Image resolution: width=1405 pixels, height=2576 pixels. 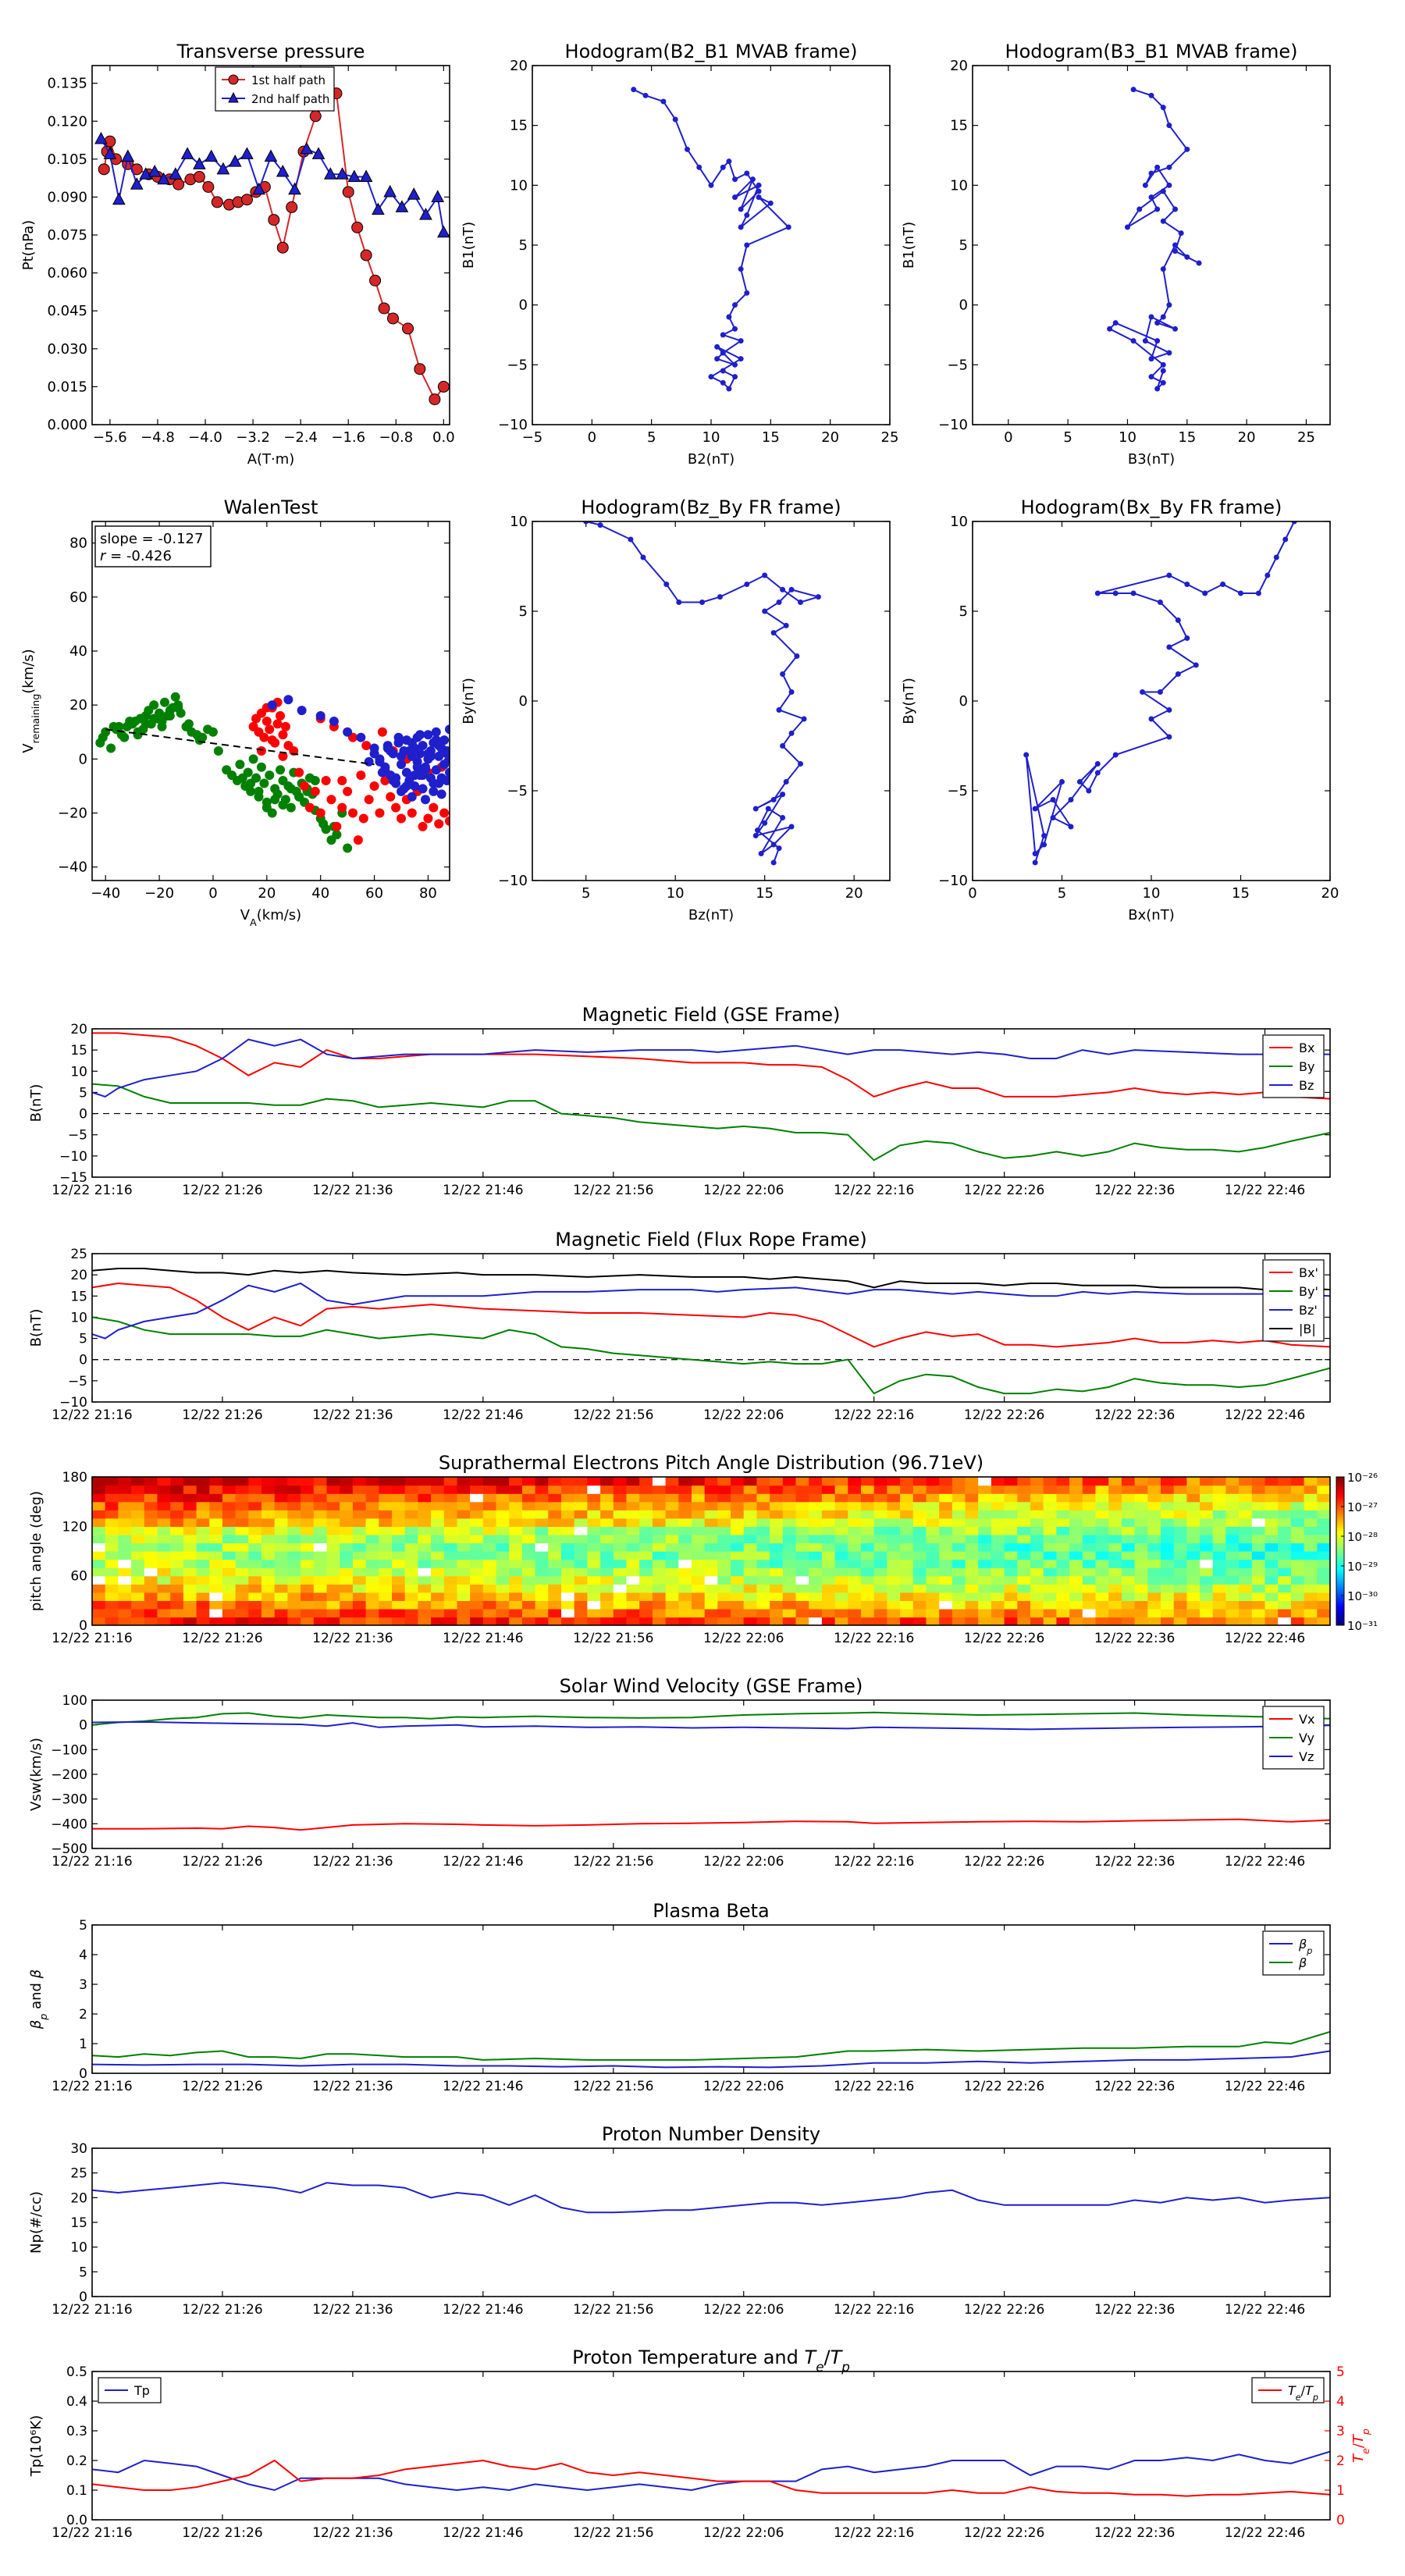 What do you see at coordinates (353, 1415) in the screenshot?
I see `x-tick-label: 12/22 21:36` at bounding box center [353, 1415].